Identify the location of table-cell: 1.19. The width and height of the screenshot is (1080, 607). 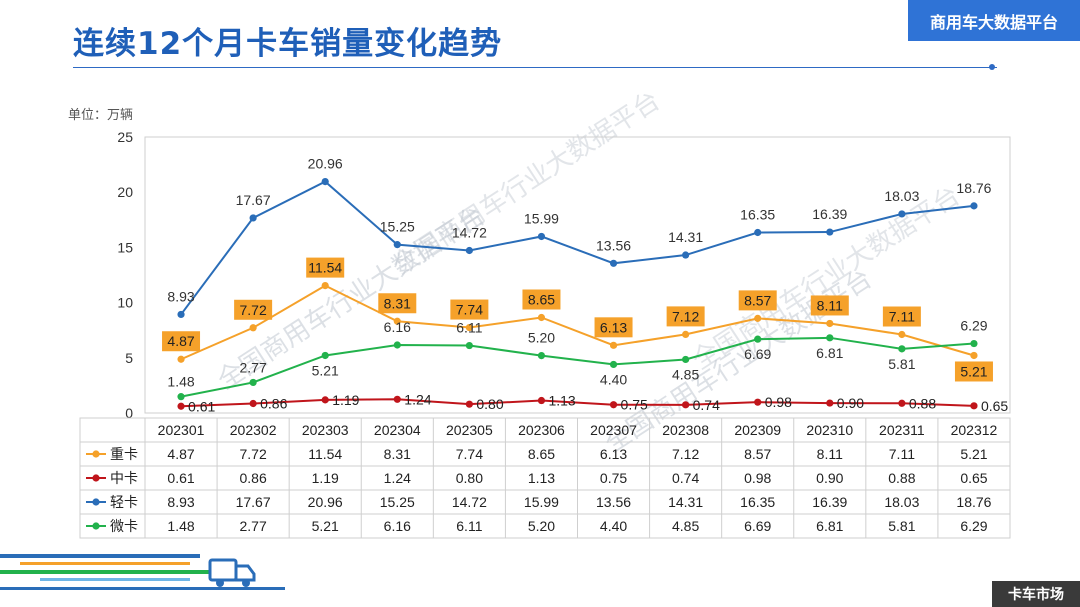
(325, 478).